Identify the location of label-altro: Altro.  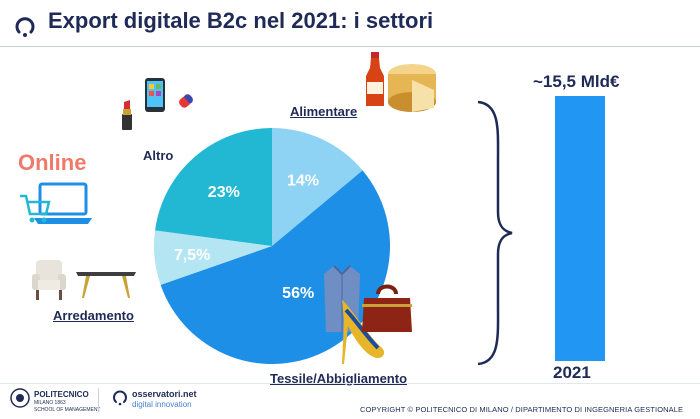
(158, 155).